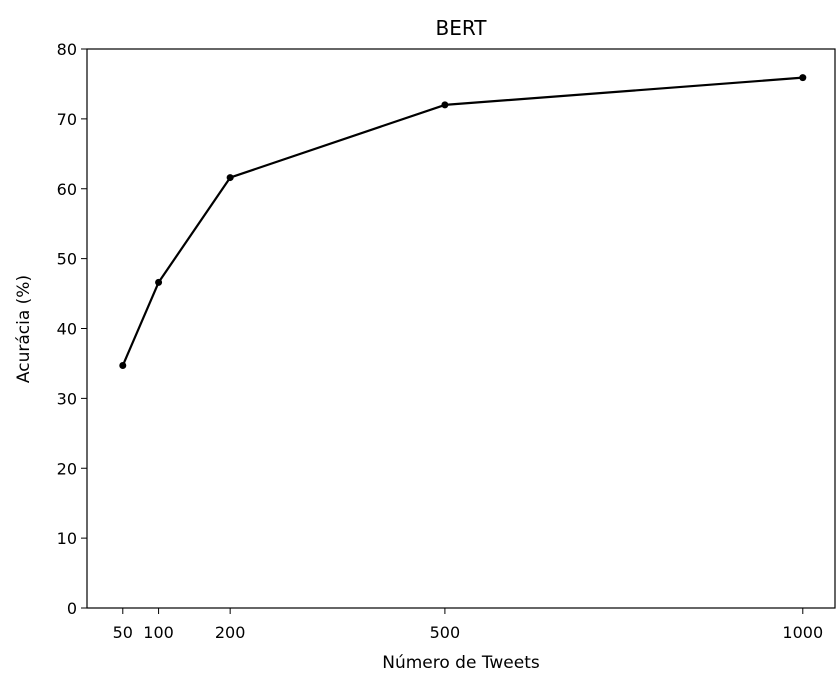  Describe the element at coordinates (72, 608) in the screenshot. I see `y-tick-label: 0` at that location.